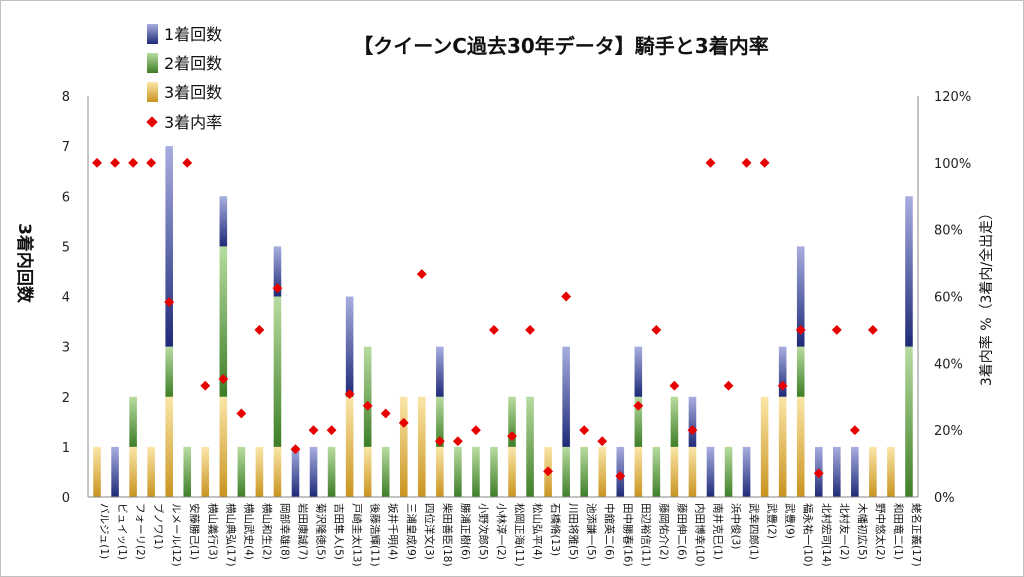  Describe the element at coordinates (66, 197) in the screenshot. I see `y-tick-label: 6` at that location.